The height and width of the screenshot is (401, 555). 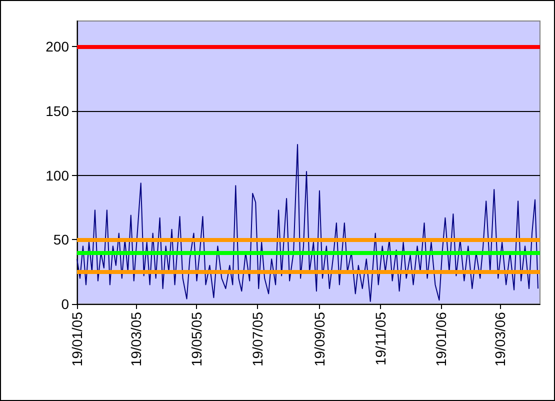 I want to click on x-tick-label: 19/05/05, so click(x=196, y=339).